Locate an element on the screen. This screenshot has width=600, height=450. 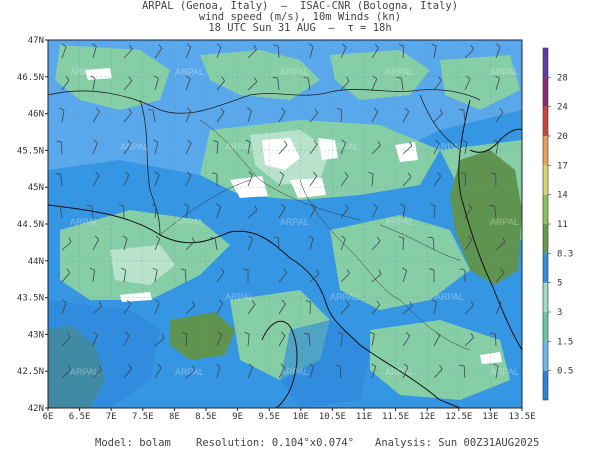
colorbar-label: 11 is located at coordinates (562, 225).